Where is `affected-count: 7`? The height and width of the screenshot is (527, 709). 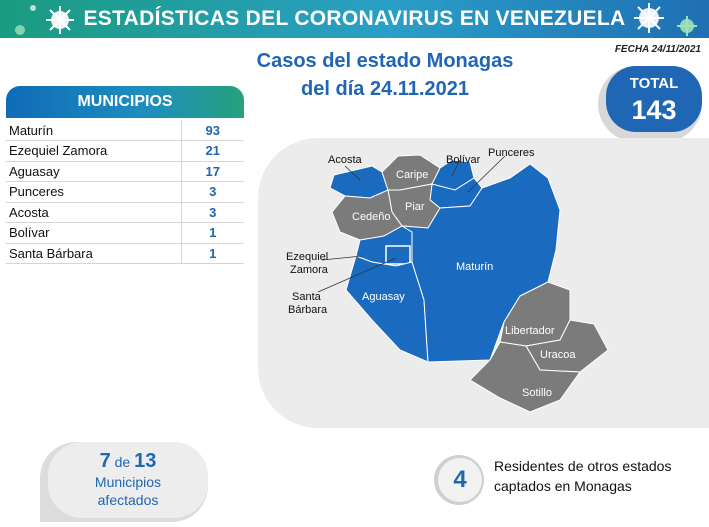 affected-count: 7 is located at coordinates (105, 461).